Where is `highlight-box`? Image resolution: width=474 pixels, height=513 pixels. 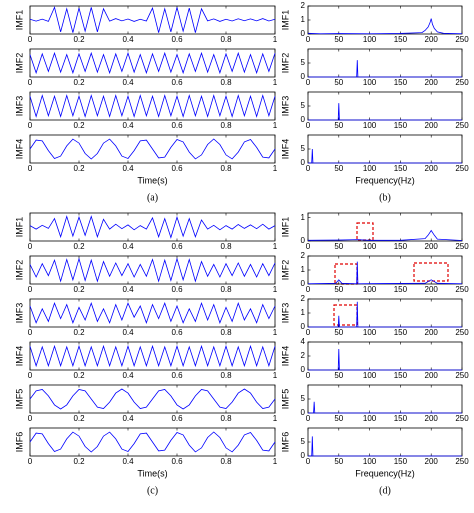 highlight-box is located at coordinates (346, 274).